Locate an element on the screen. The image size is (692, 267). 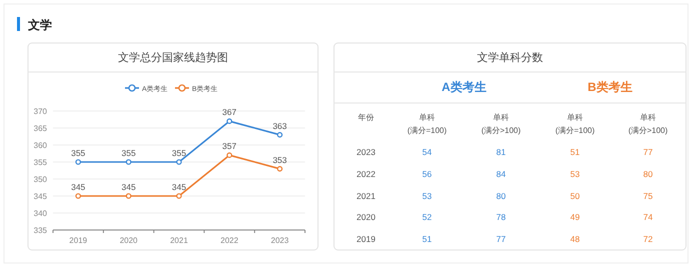
y-tick-label: 2022 is located at coordinates (366, 174).